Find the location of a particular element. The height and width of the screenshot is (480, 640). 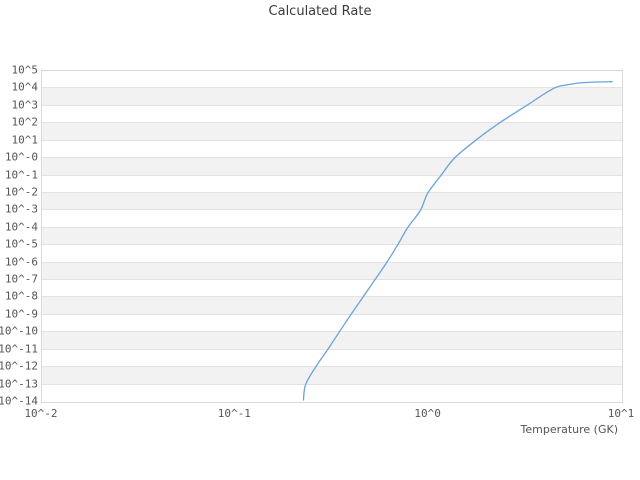

y-tick-label: 10^-13 is located at coordinates (19, 384).